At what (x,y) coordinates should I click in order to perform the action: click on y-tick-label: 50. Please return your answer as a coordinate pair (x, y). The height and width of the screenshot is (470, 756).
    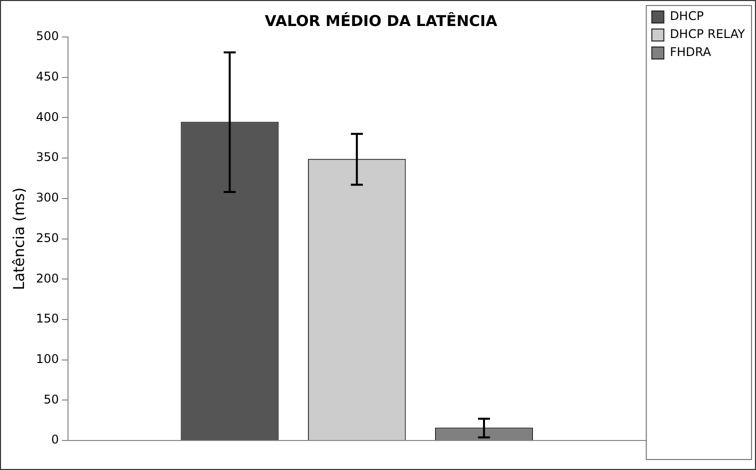
    Looking at the image, I should click on (51, 399).